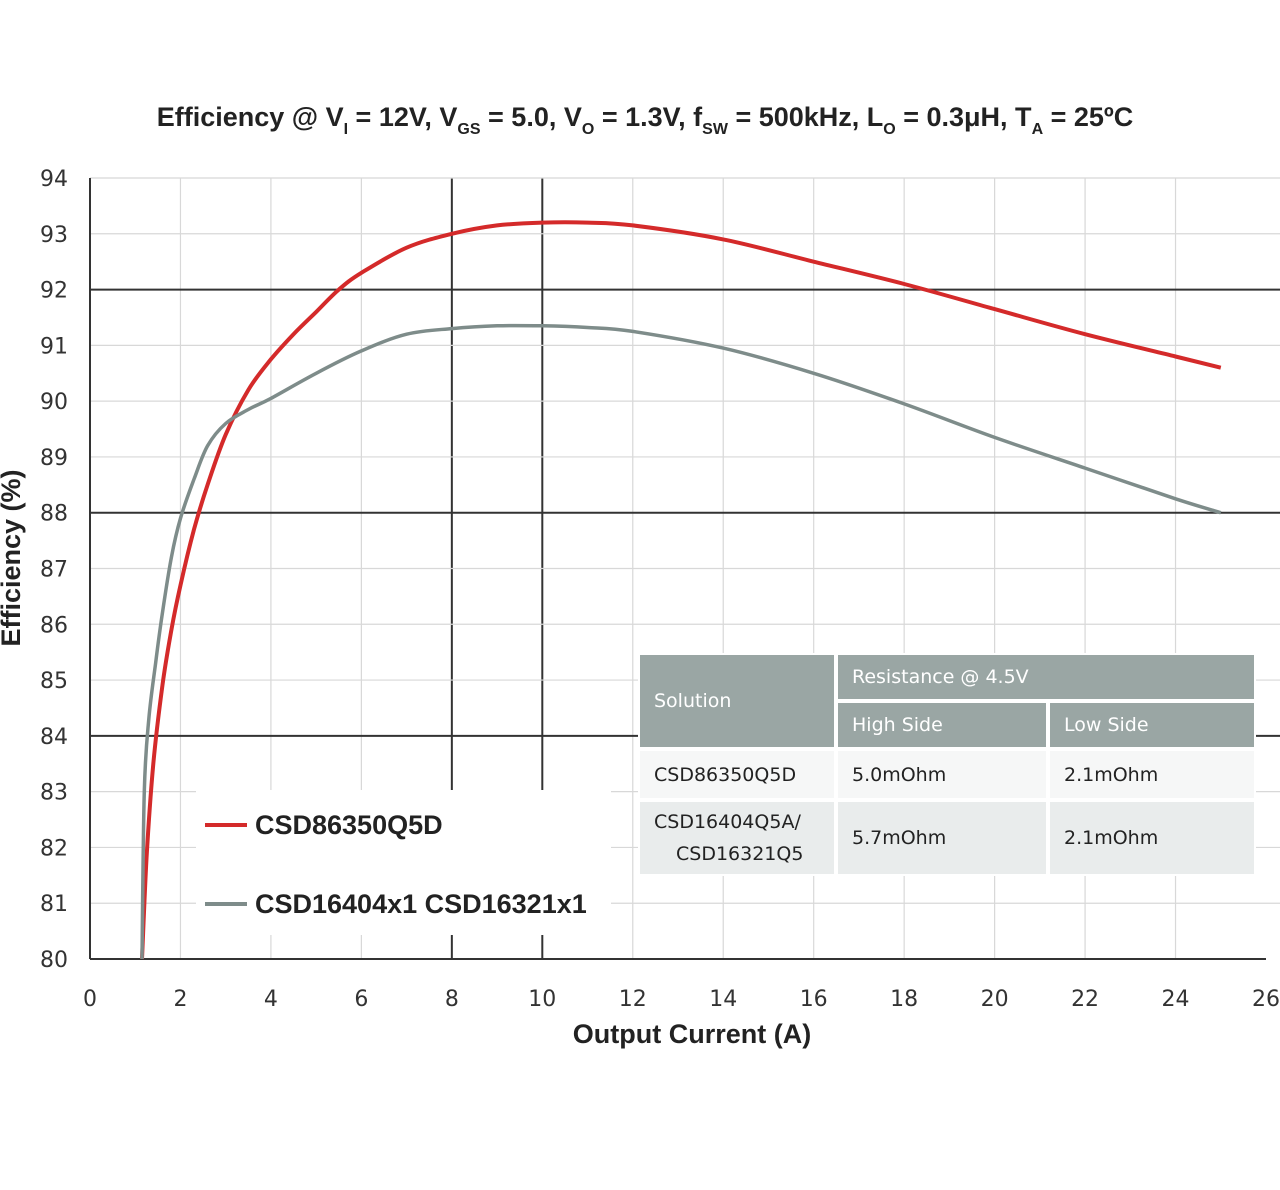  What do you see at coordinates (737, 701) in the screenshot?
I see `solution-header: Solution` at bounding box center [737, 701].